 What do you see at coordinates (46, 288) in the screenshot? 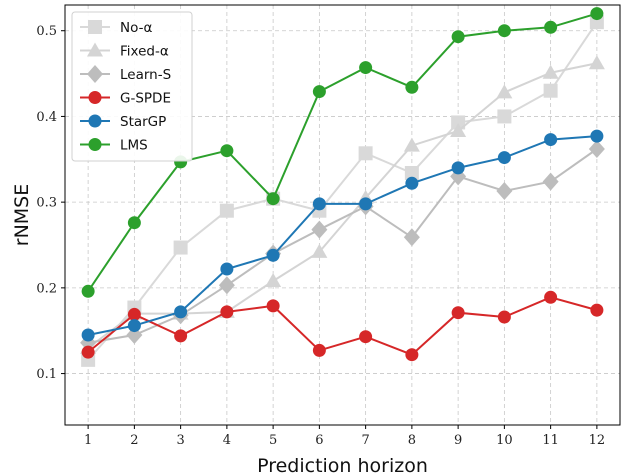
I see `y-tick-label: 0.2` at bounding box center [46, 288].